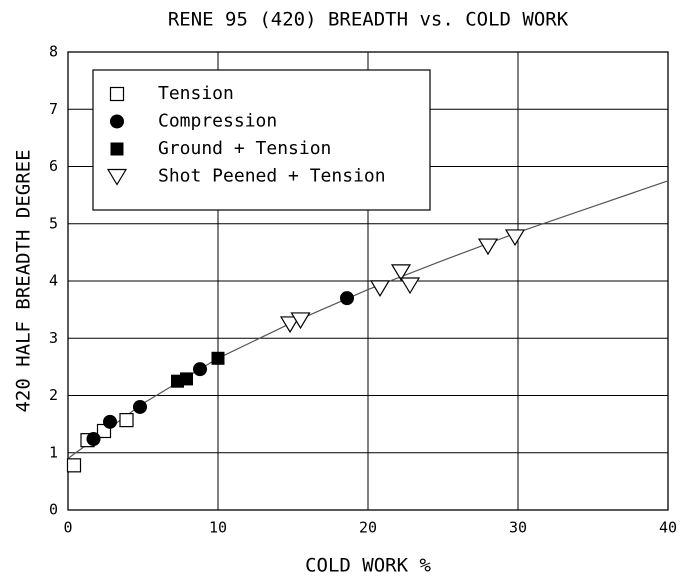 The width and height of the screenshot is (681, 579). I want to click on y-tick-label: 4, so click(53, 281).